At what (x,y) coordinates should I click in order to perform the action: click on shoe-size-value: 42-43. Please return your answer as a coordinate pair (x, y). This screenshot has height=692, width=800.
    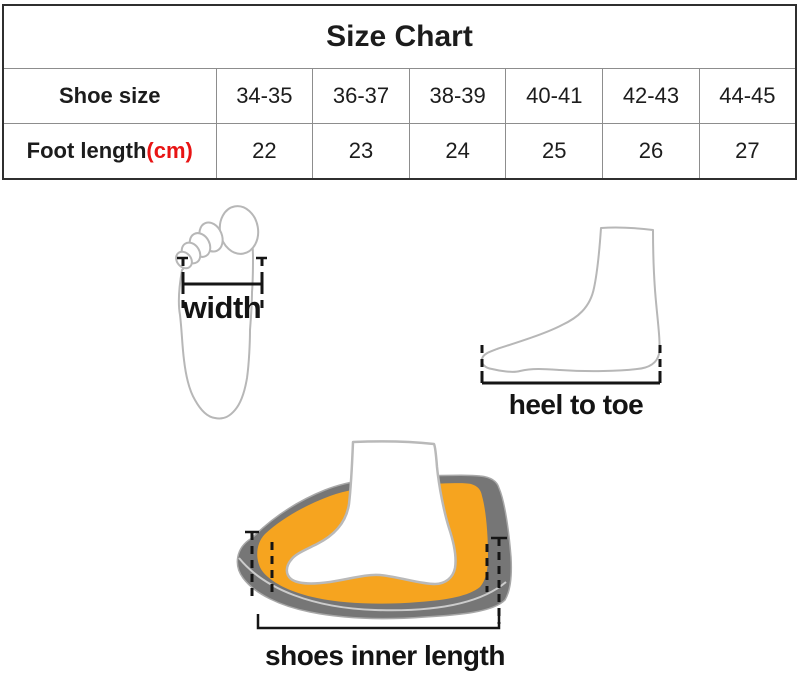
    Looking at the image, I should click on (651, 96).